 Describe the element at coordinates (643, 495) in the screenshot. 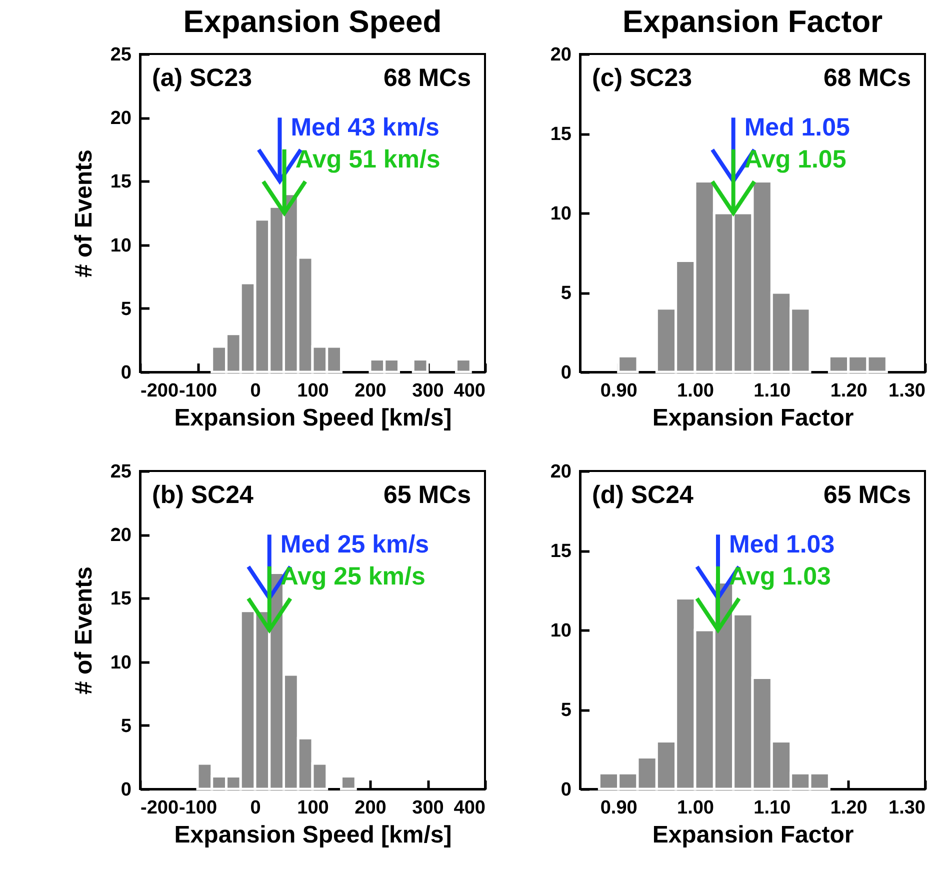

I see `annotation: (d) SC24` at that location.